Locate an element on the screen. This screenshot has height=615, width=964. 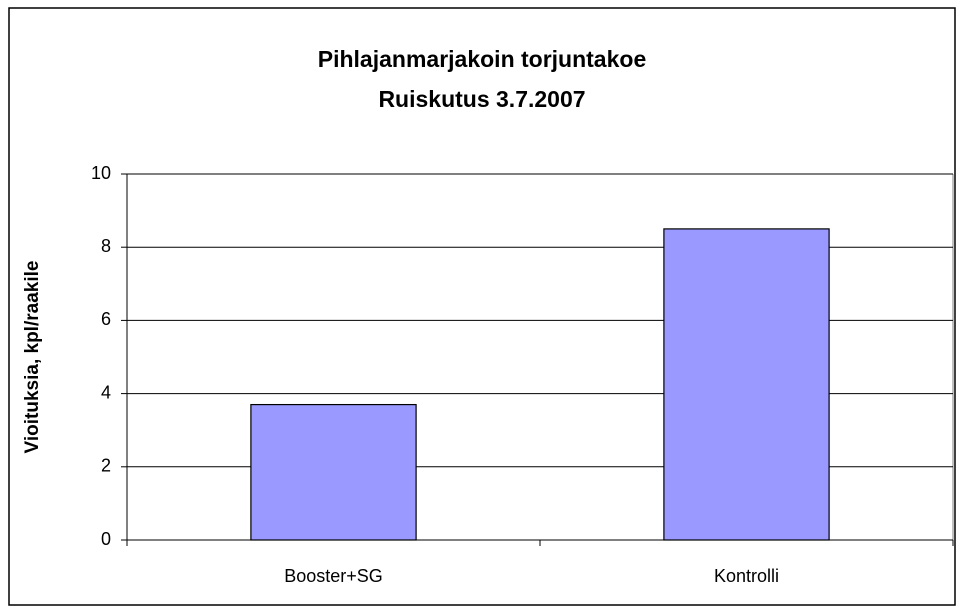
y-tick-label: 10 is located at coordinates (101, 173).